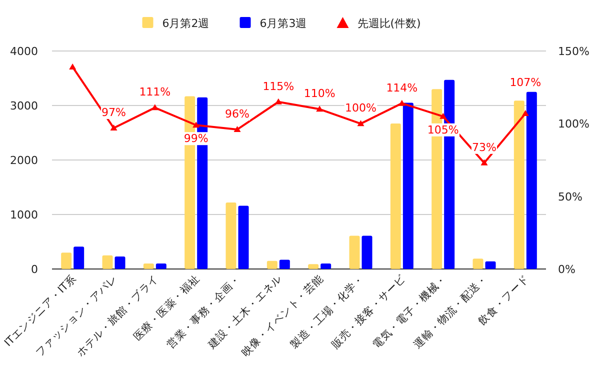 Image resolution: width=600 pixels, height=371 pixels. Describe the element at coordinates (24, 106) in the screenshot. I see `y-tick-label: 3000` at that location.